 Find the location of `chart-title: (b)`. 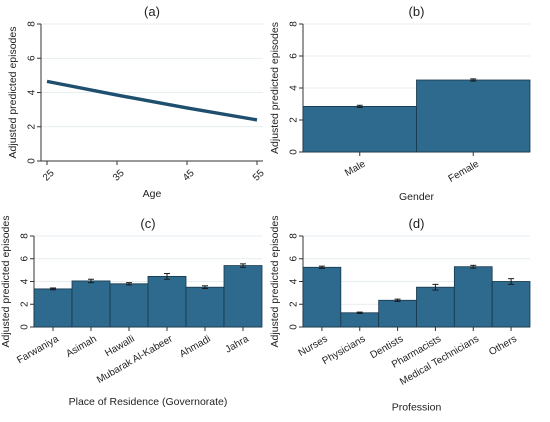

chart-title: (b) is located at coordinates (417, 11).